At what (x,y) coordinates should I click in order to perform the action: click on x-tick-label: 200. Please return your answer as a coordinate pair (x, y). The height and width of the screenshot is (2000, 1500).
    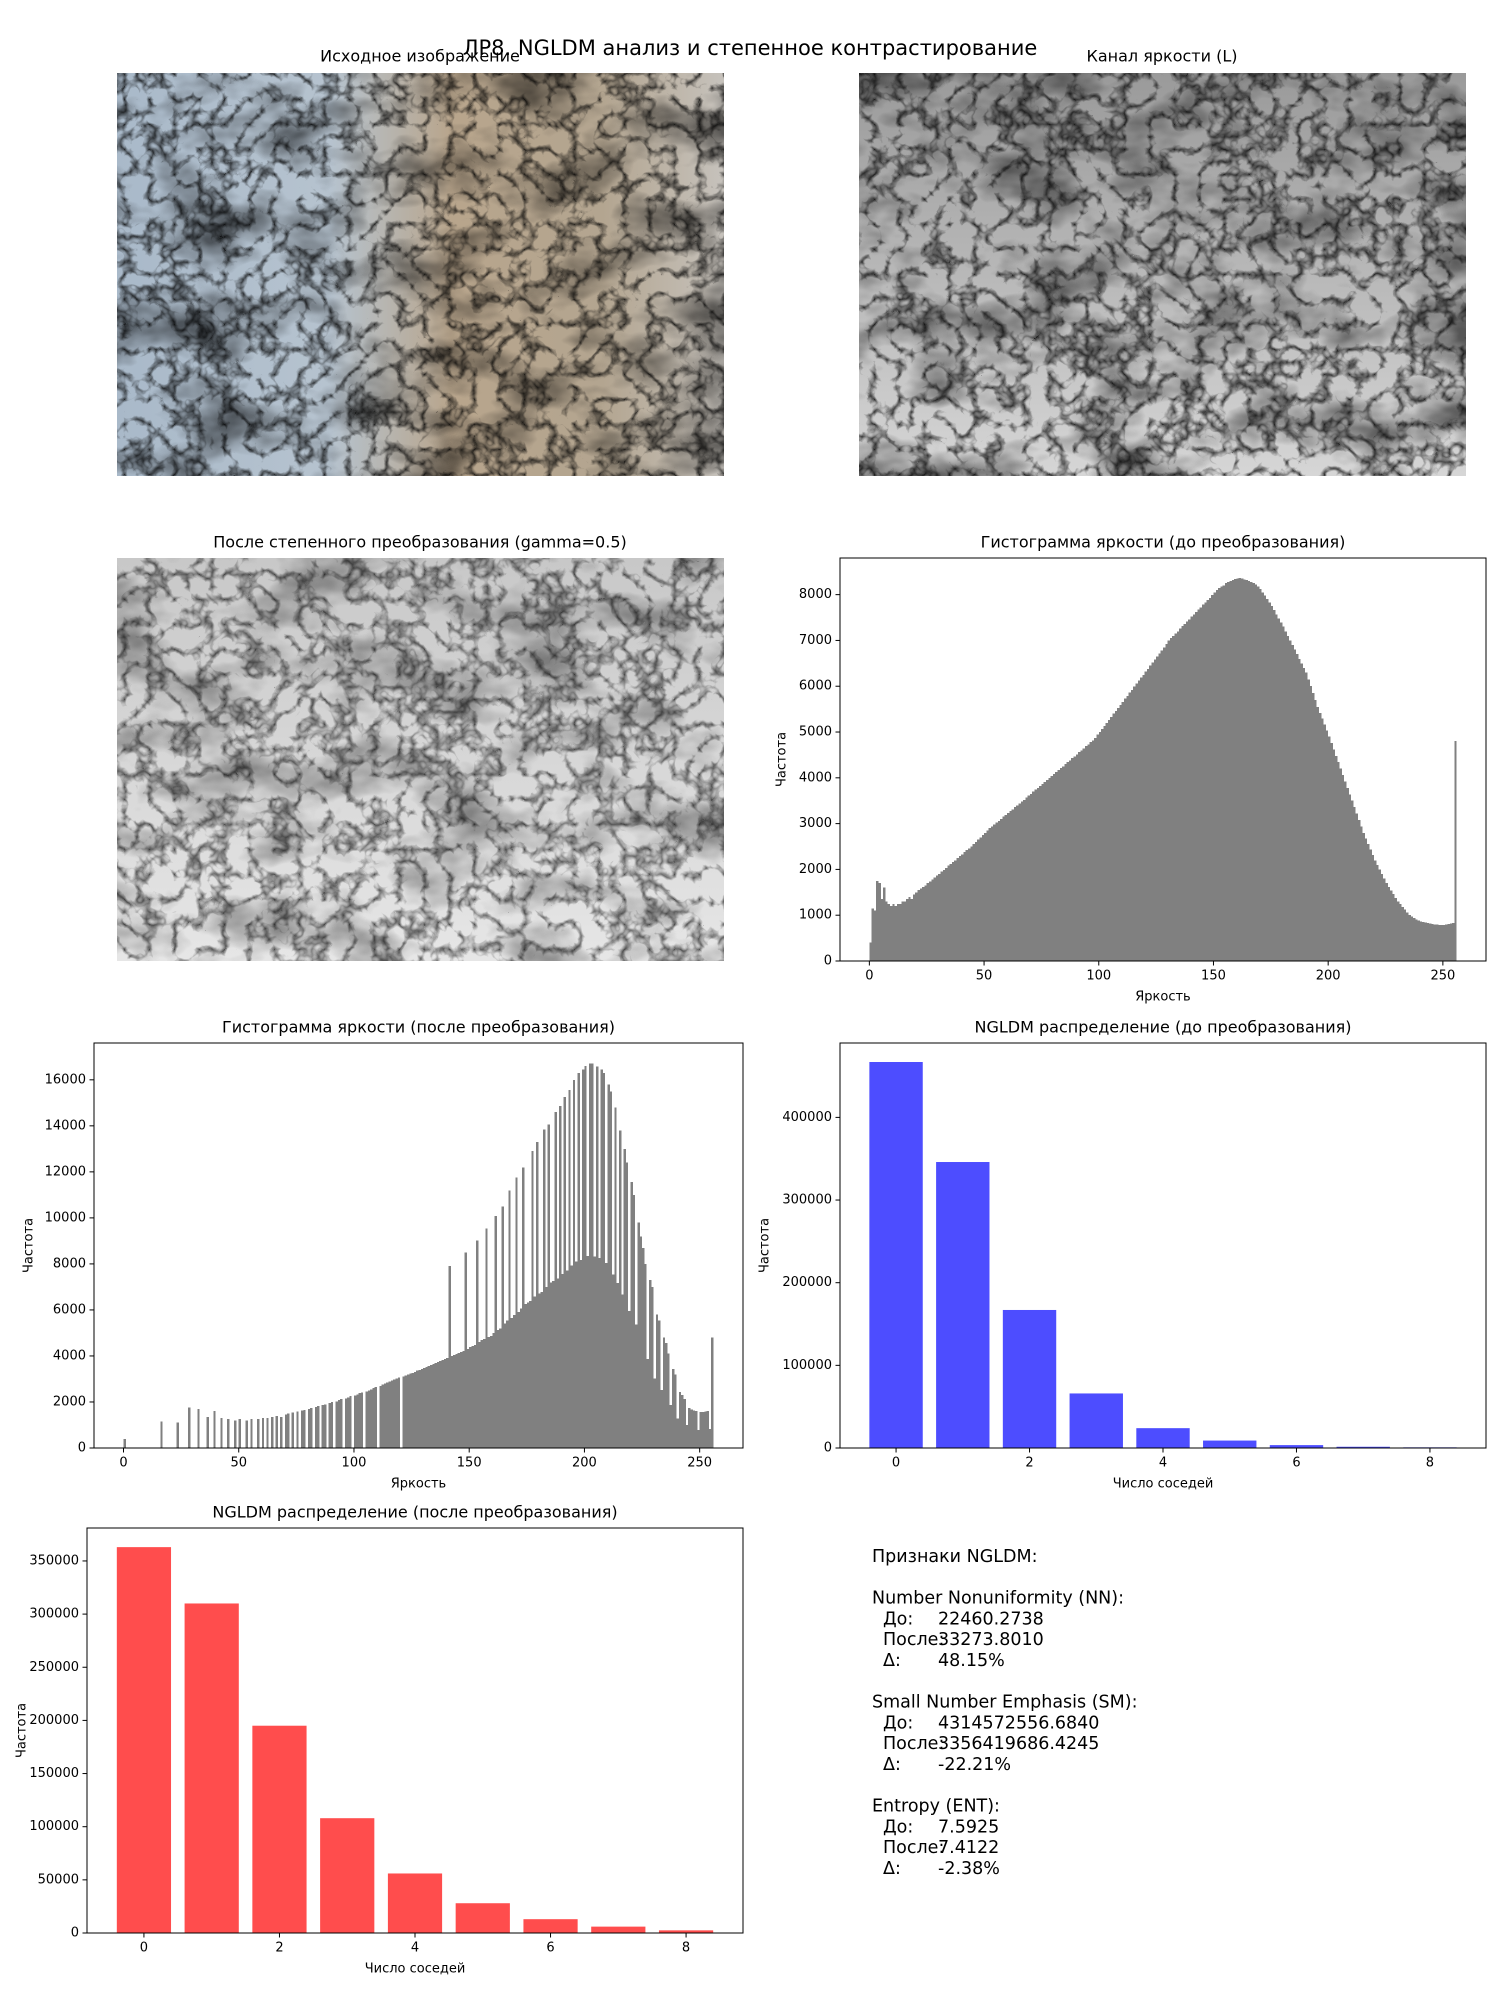
    Looking at the image, I should click on (1328, 976).